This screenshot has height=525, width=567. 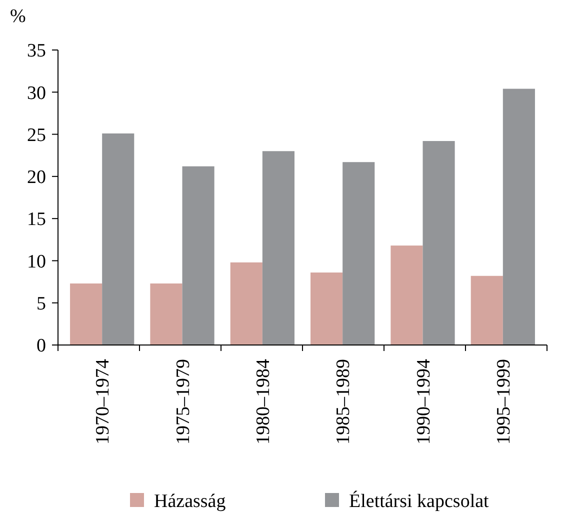 What do you see at coordinates (41, 304) in the screenshot?
I see `y-tick-label: 5` at bounding box center [41, 304].